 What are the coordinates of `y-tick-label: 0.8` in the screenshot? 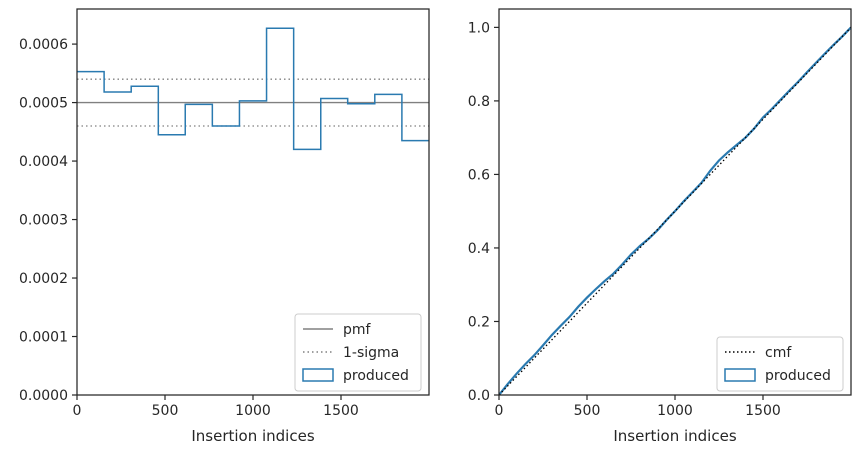 It's located at (479, 102).